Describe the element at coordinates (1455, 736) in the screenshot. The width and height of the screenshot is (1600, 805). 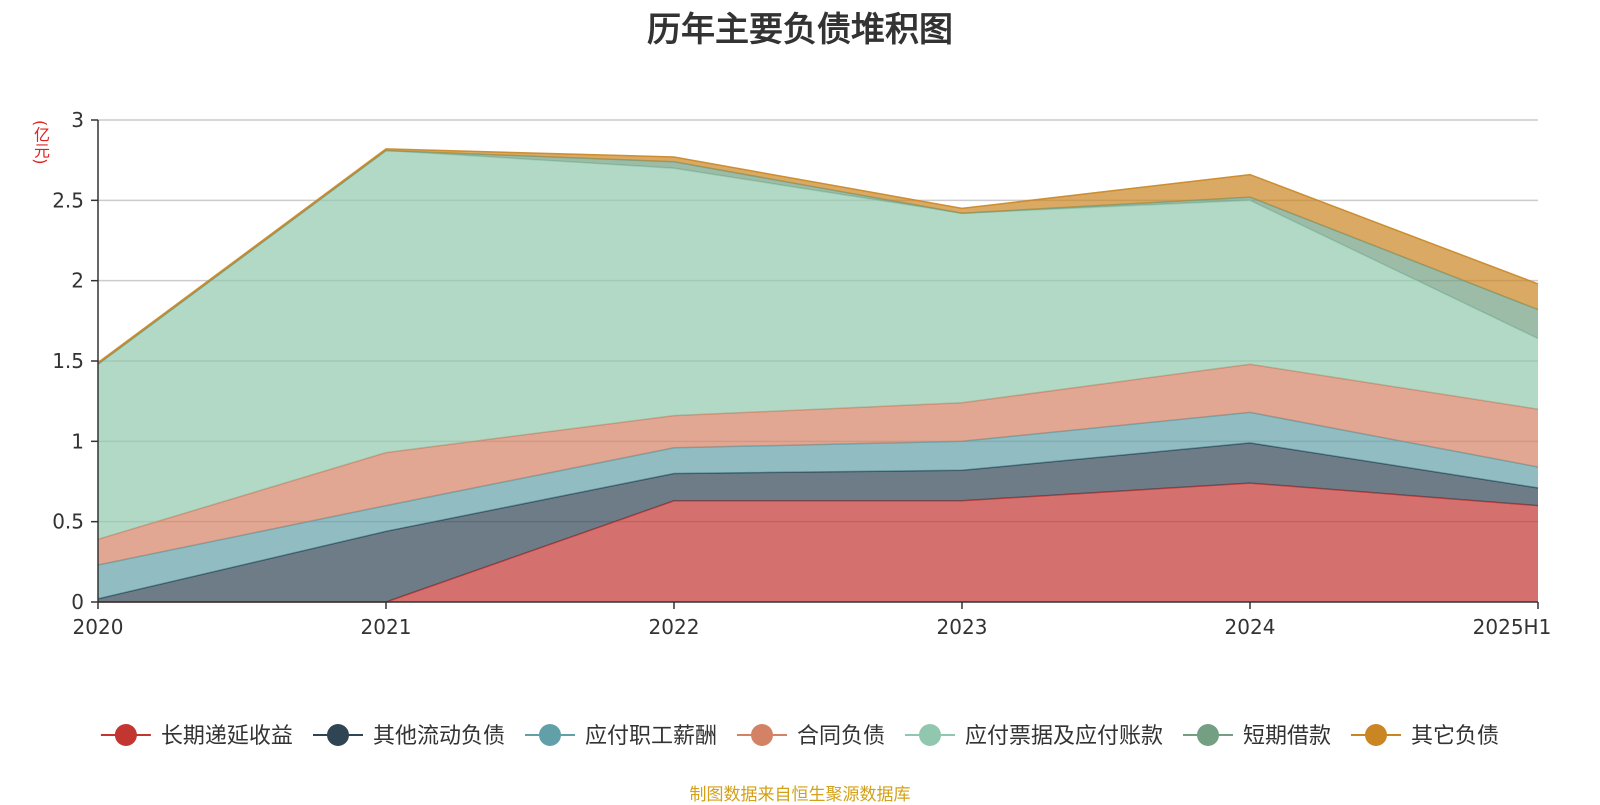
I see `legend-label-6: 其它负债` at that location.